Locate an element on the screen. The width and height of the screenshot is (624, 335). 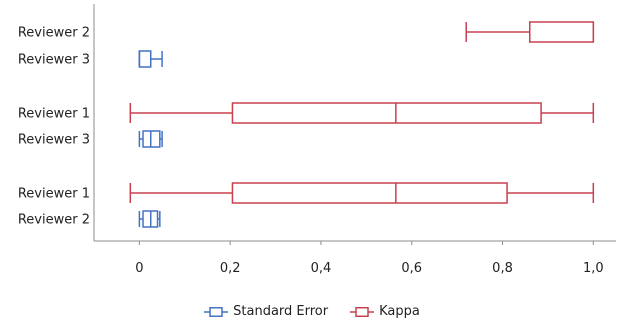
x-tick-label-3: 0,6 is located at coordinates (411, 268).